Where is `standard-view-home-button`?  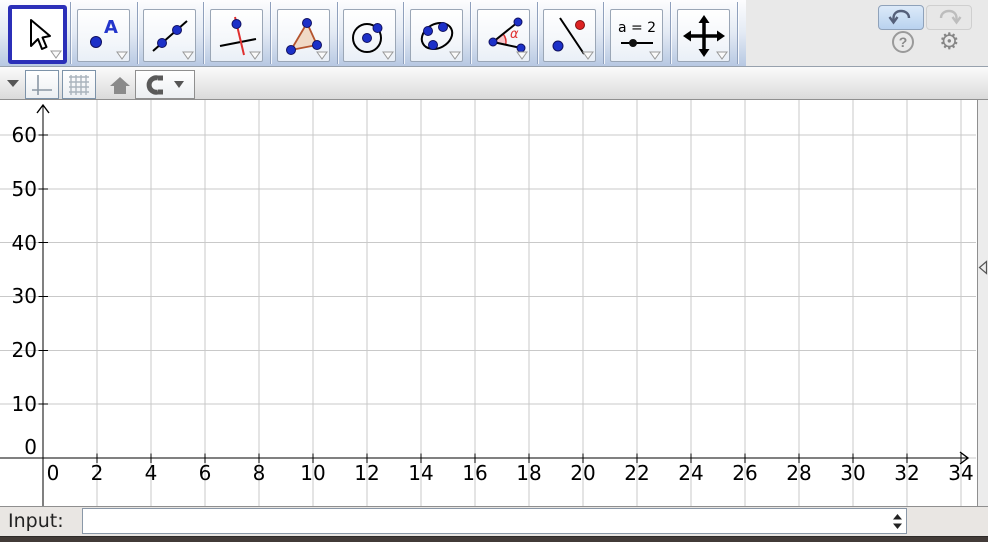
standard-view-home-button is located at coordinates (120, 84).